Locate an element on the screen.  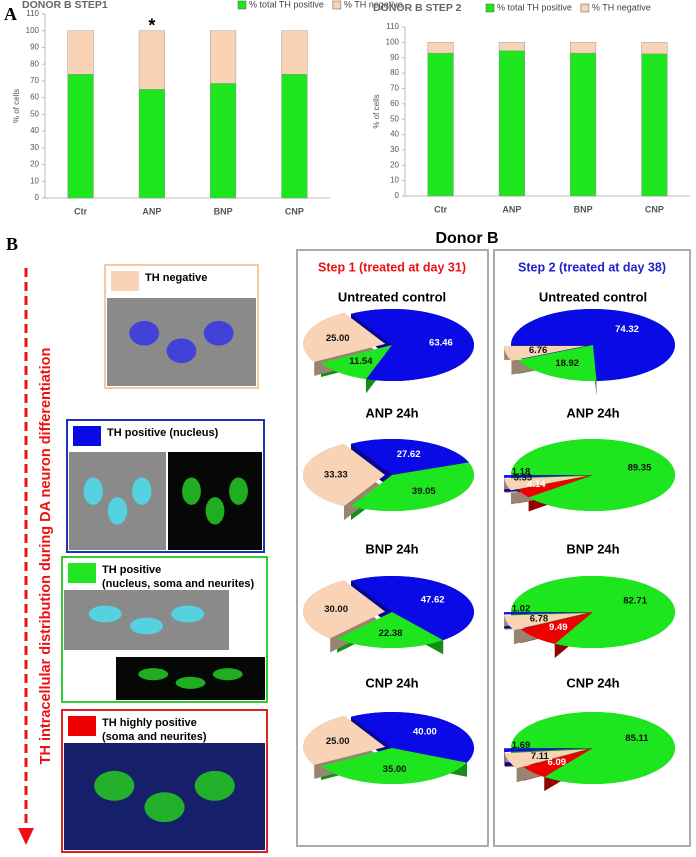
legend-text: TH positive is located at coordinates (131, 570).